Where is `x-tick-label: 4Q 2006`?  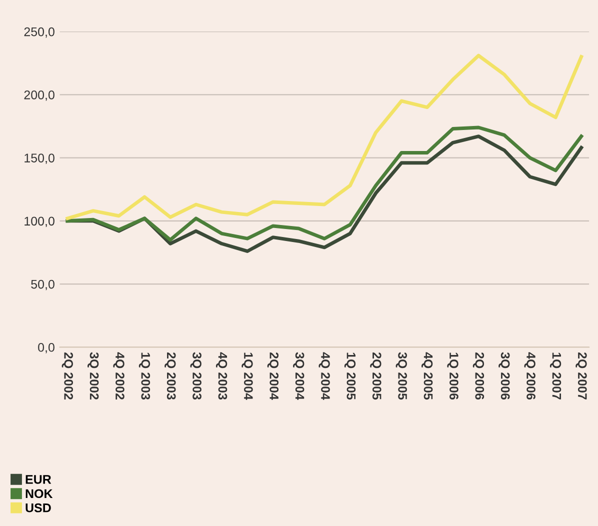 x-tick-label: 4Q 2006 is located at coordinates (530, 376).